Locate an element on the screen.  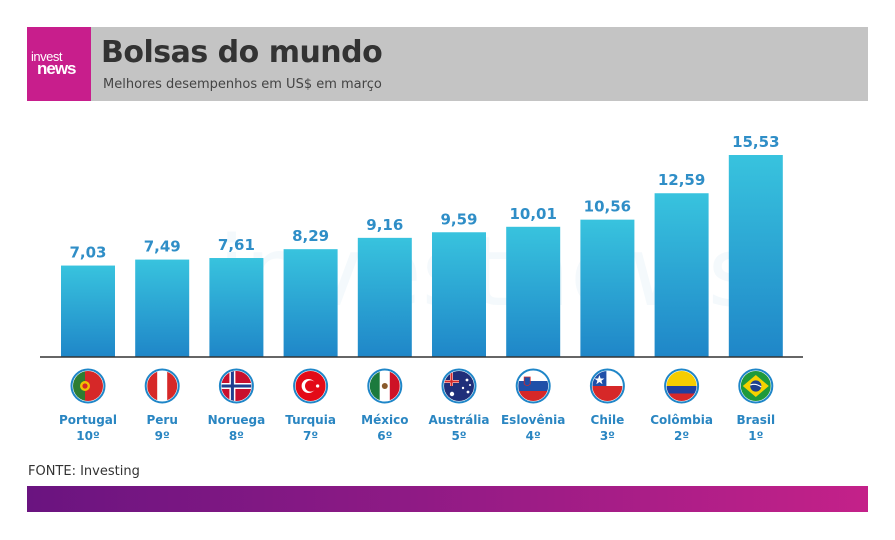
category-label: Eslovênia is located at coordinates (533, 420).